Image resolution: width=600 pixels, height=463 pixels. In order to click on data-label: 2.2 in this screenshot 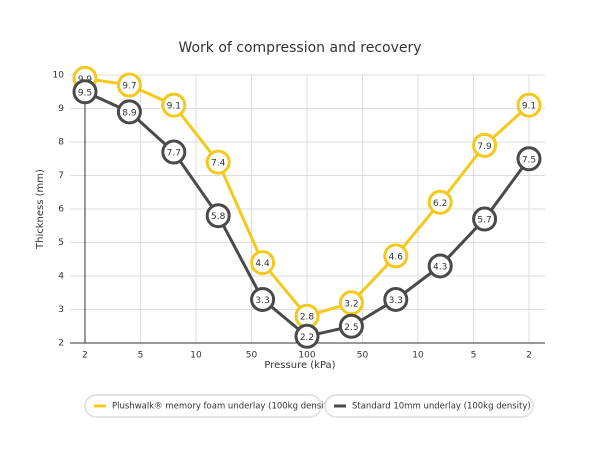, I will do `click(307, 338)`.